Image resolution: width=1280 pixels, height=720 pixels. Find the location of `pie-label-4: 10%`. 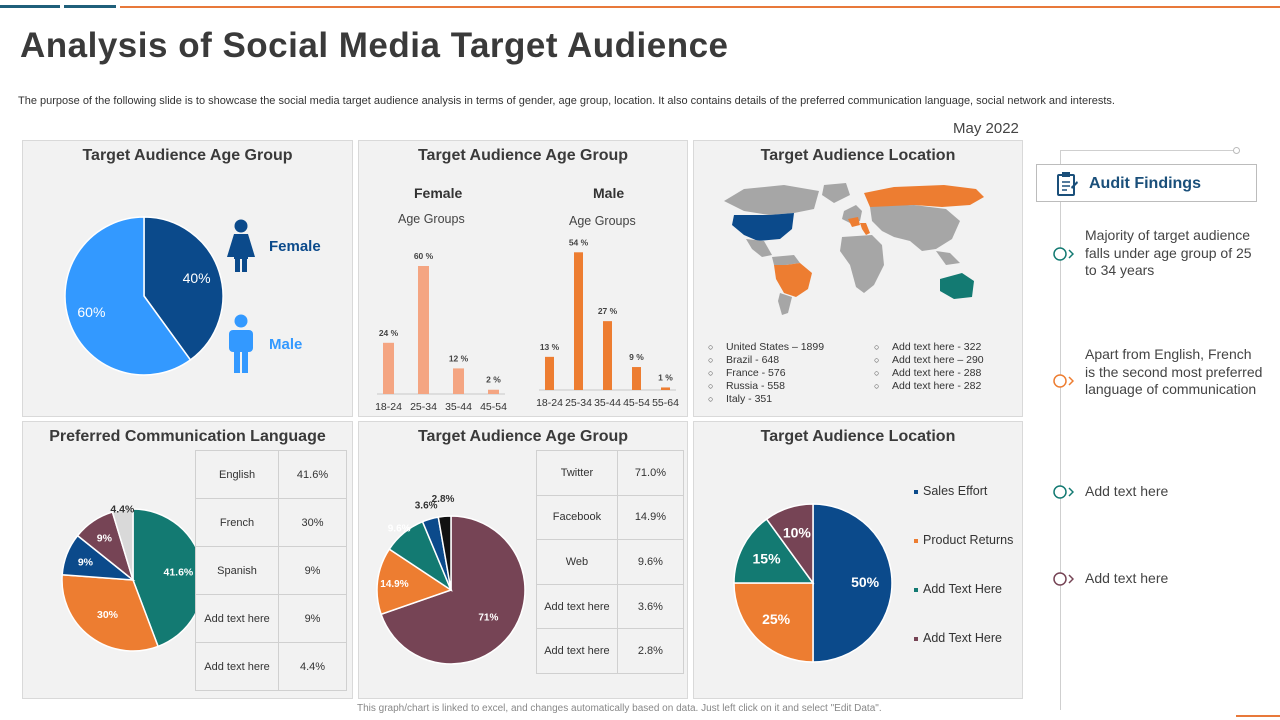

pie-label-4: 10% is located at coordinates (797, 532).